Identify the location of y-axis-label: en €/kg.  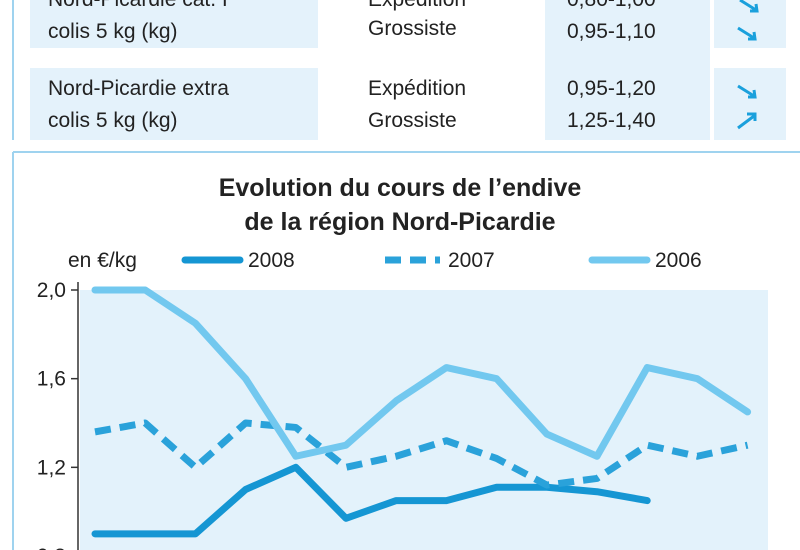
(102, 260).